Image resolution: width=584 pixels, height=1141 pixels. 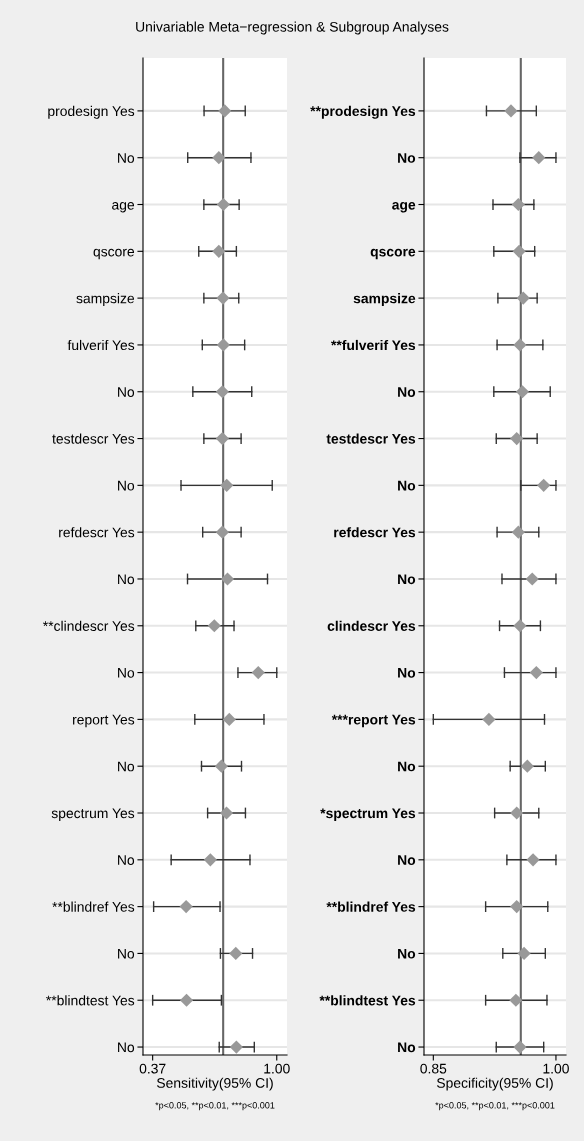 I want to click on y-tick-label: **fulverif Yes, so click(x=373, y=345).